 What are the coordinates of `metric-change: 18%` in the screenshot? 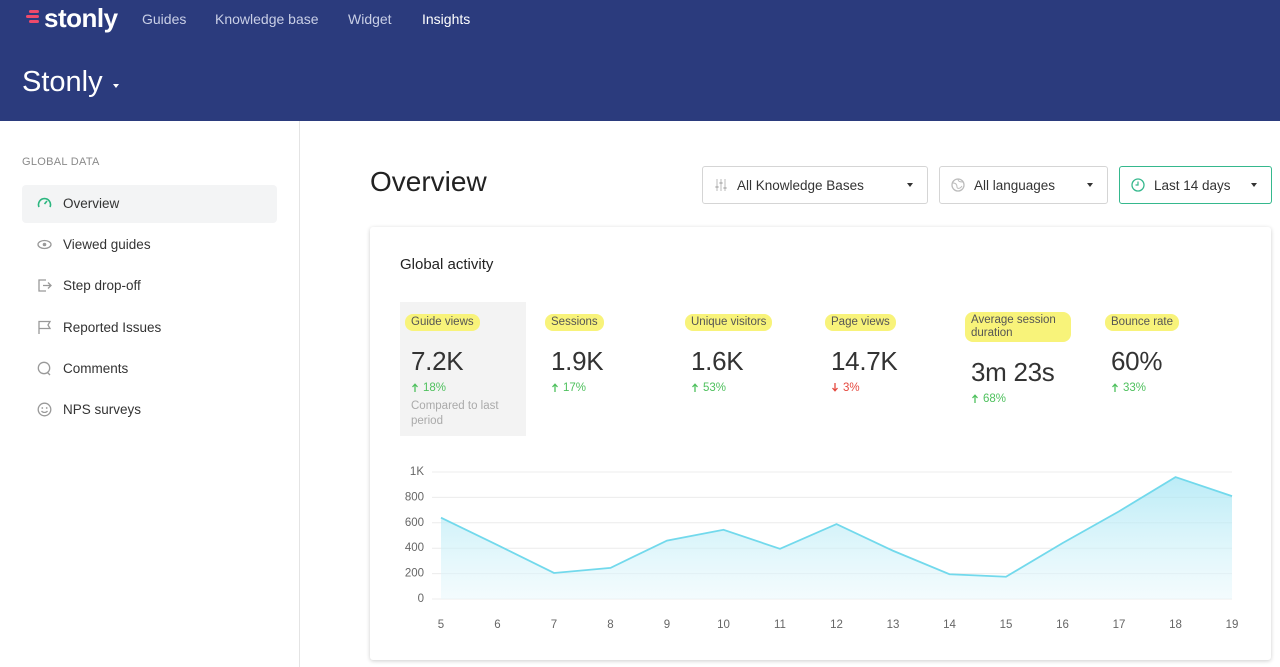 It's located at (468, 388).